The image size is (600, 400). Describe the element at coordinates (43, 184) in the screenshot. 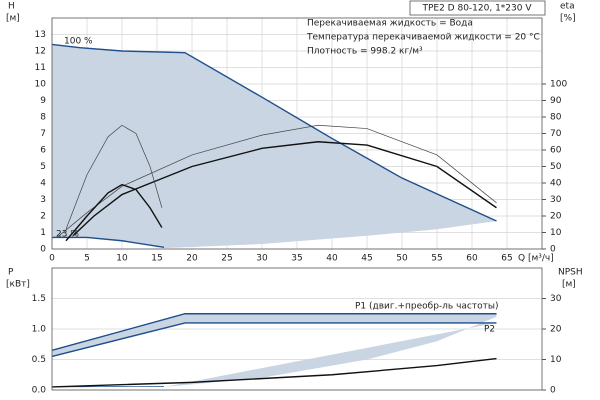

I see `y-tick-label: 4` at that location.